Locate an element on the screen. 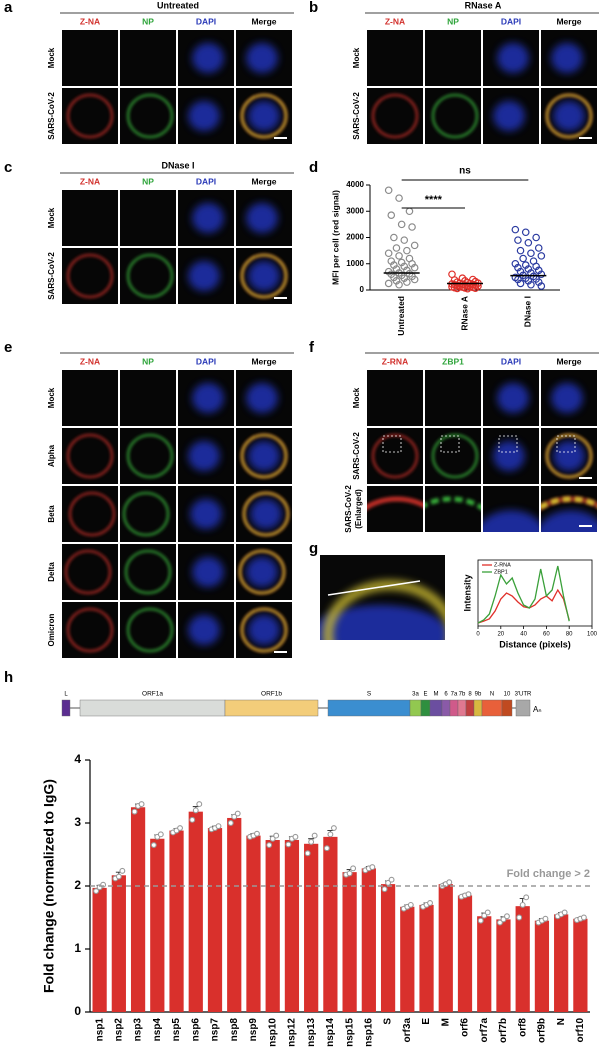 This screenshot has width=600, height=1062. x-tick-label: 80 is located at coordinates (569, 635).